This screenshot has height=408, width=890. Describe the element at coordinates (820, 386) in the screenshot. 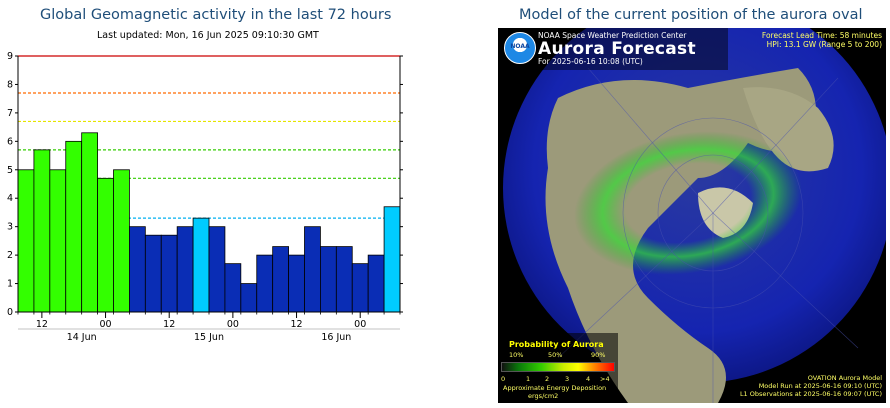

I see `model-run-time: Model Run at 2025-06-16 09:10 (UTC)` at that location.